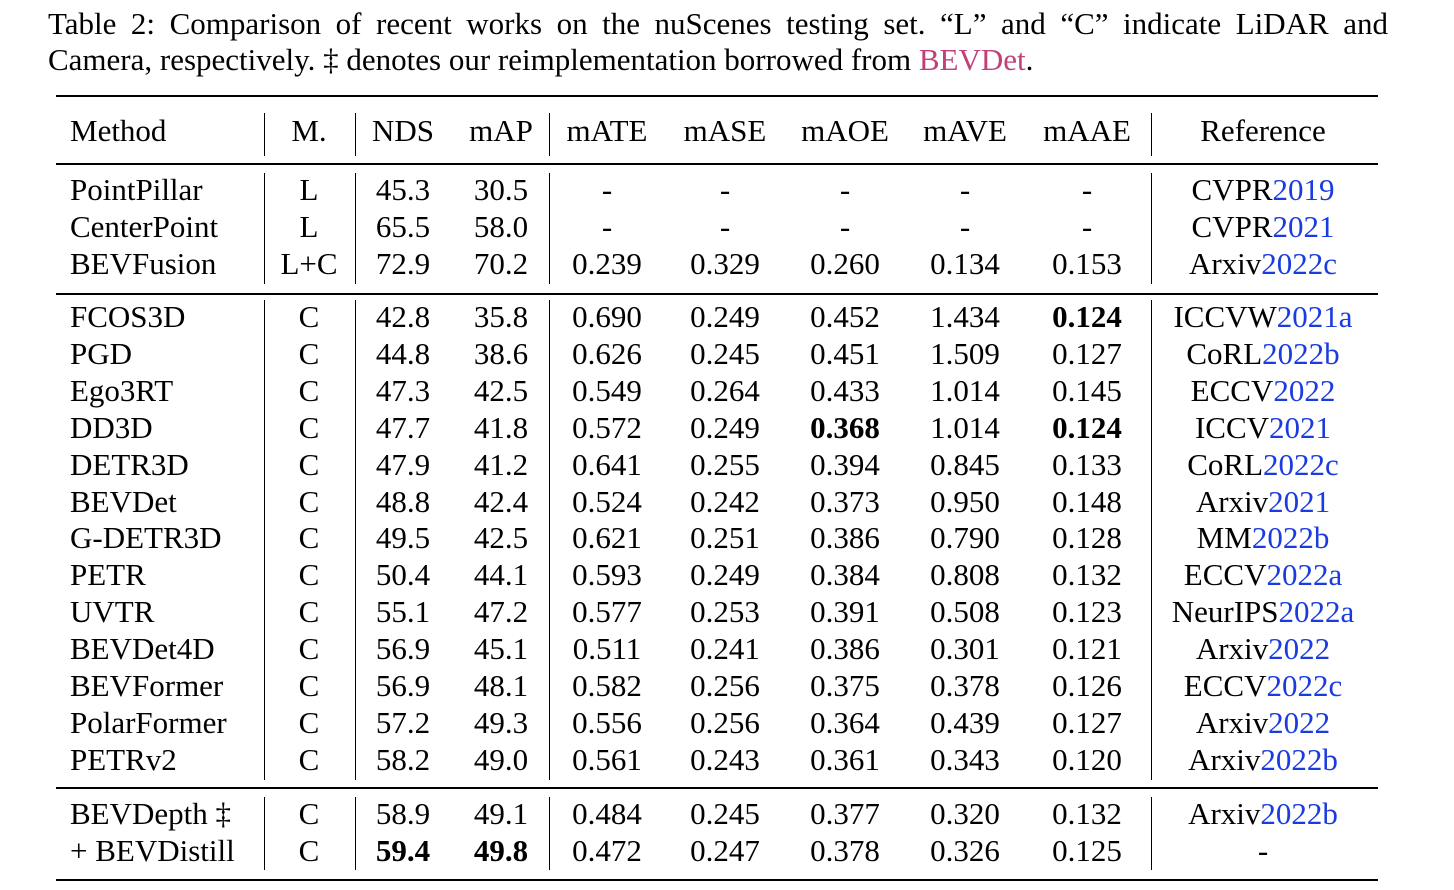 This screenshot has width=1454, height=890. Describe the element at coordinates (1232, 427) in the screenshot. I see `reference-venue: ICCV` at that location.